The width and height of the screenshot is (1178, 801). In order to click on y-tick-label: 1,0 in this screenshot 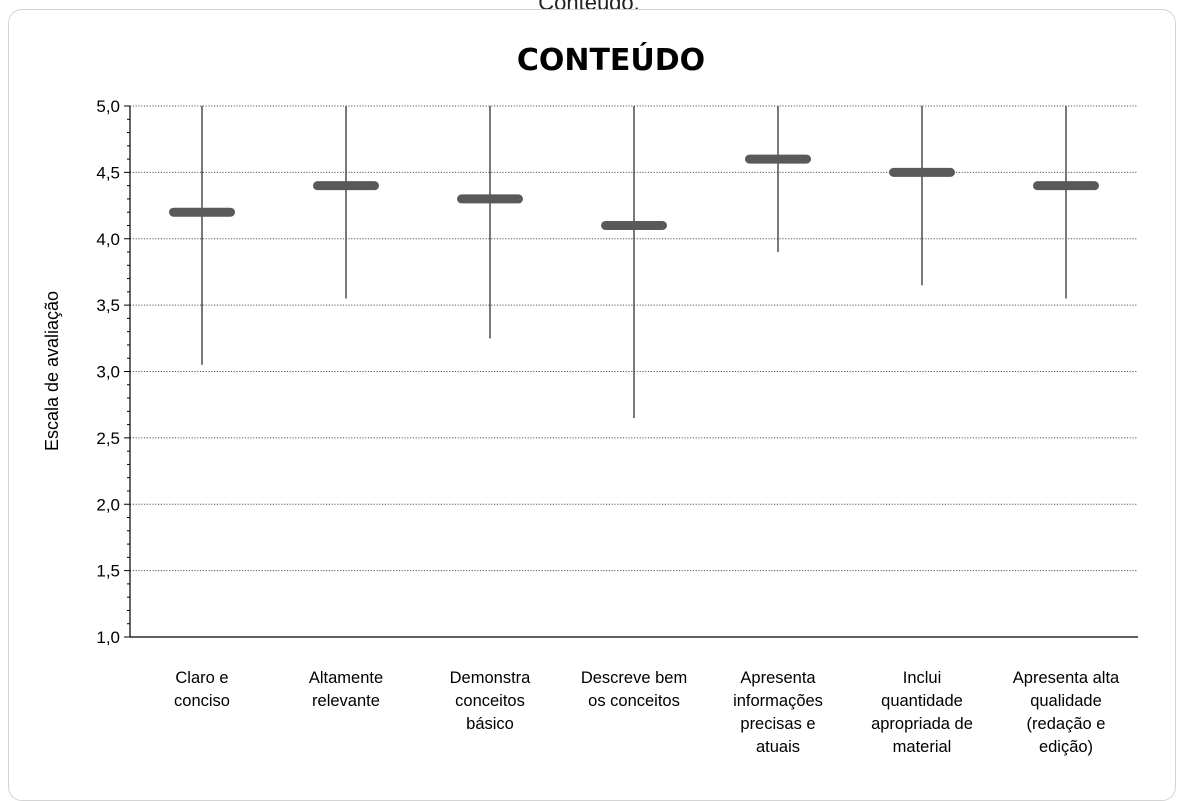, I will do `click(108, 637)`.